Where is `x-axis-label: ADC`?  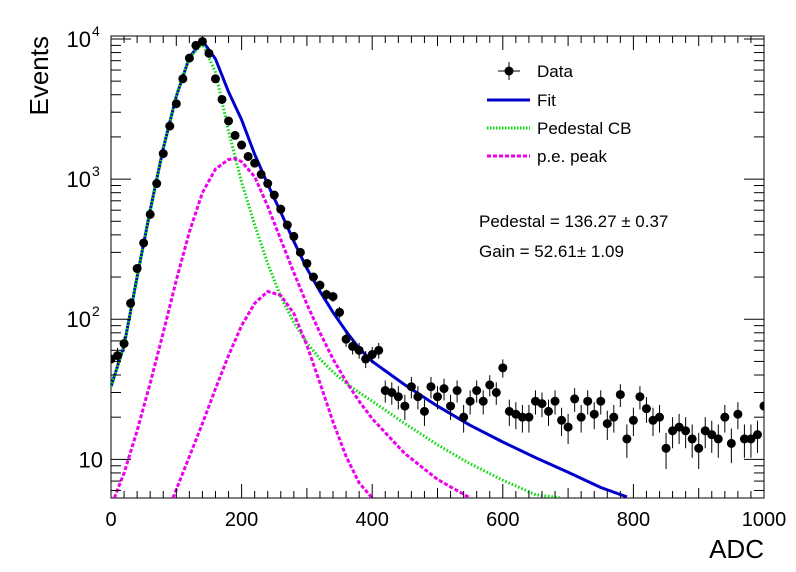
x-axis-label: ADC is located at coordinates (736, 549).